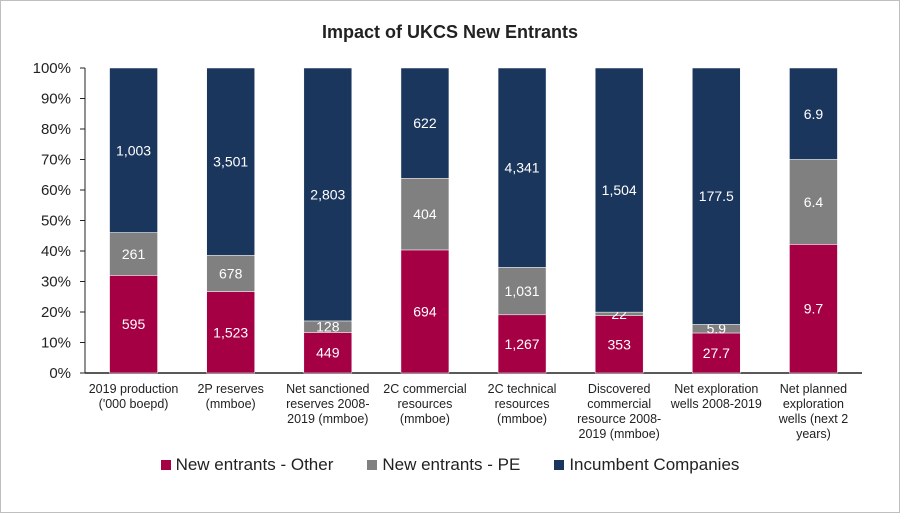 Image resolution: width=900 pixels, height=513 pixels. Describe the element at coordinates (327, 389) in the screenshot. I see `x-tick-label: Net sanctioned` at that location.